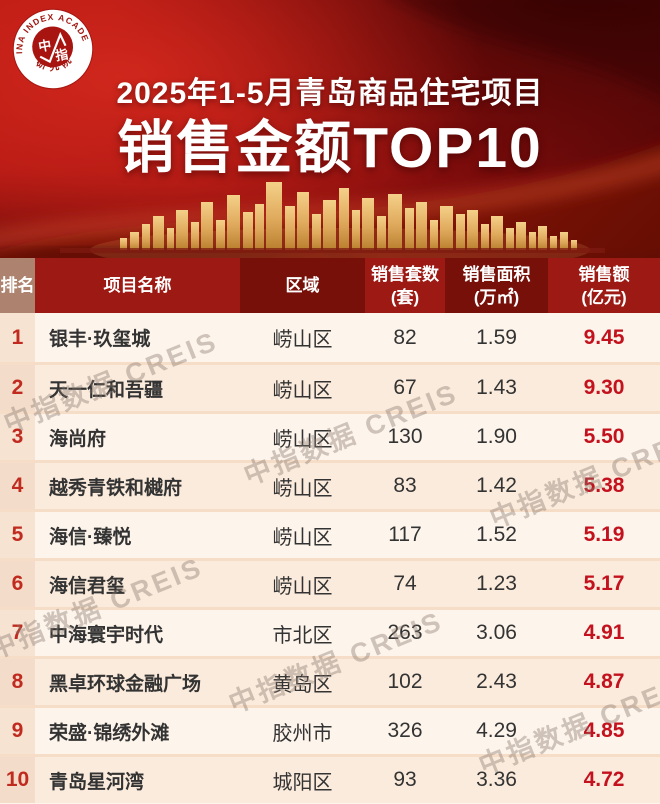 The height and width of the screenshot is (804, 660). Describe the element at coordinates (302, 684) in the screenshot. I see `region-cell: 黄岛区` at that location.